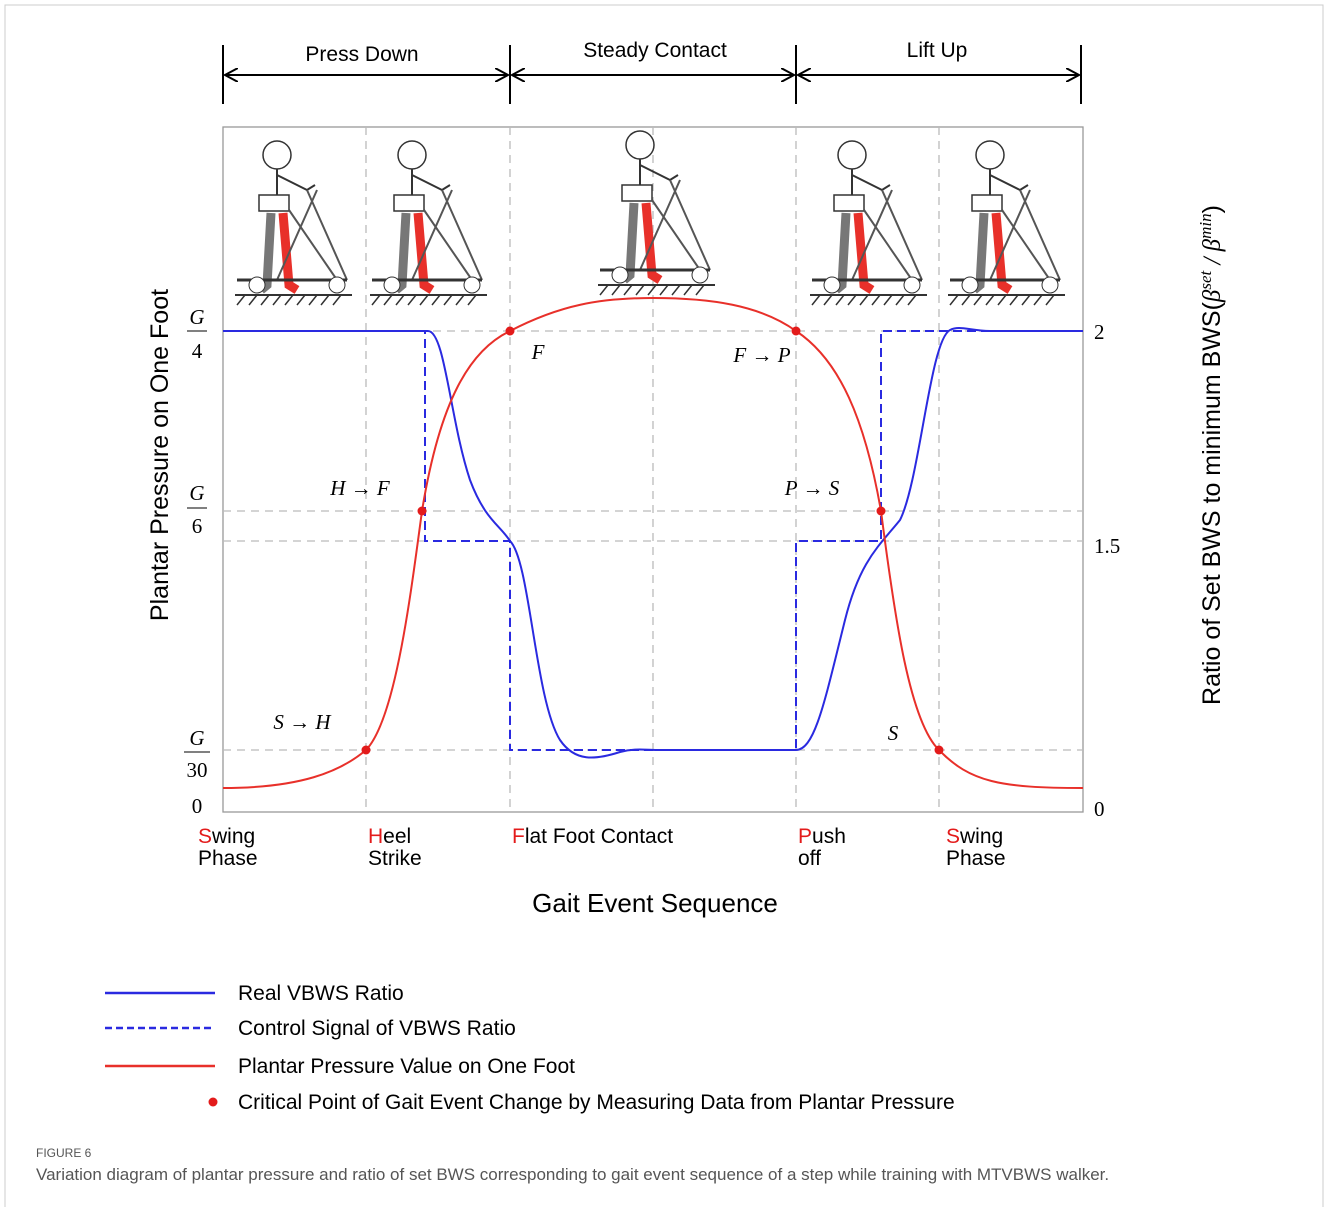  I want to click on phase-bar, so click(652, 74).